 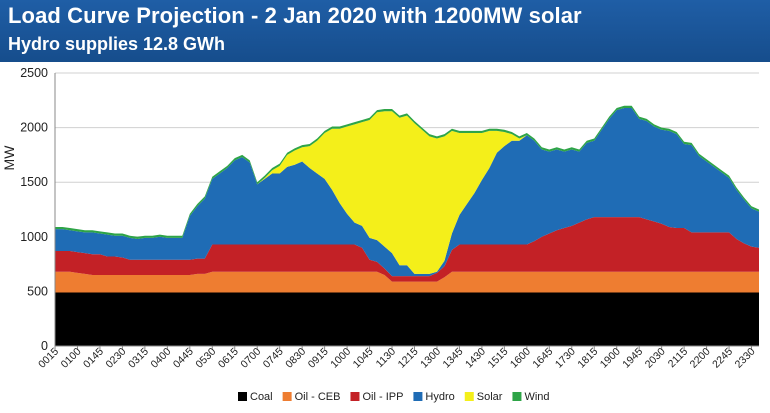 What do you see at coordinates (48, 358) in the screenshot?
I see `x-tick-0015: 0015` at bounding box center [48, 358].